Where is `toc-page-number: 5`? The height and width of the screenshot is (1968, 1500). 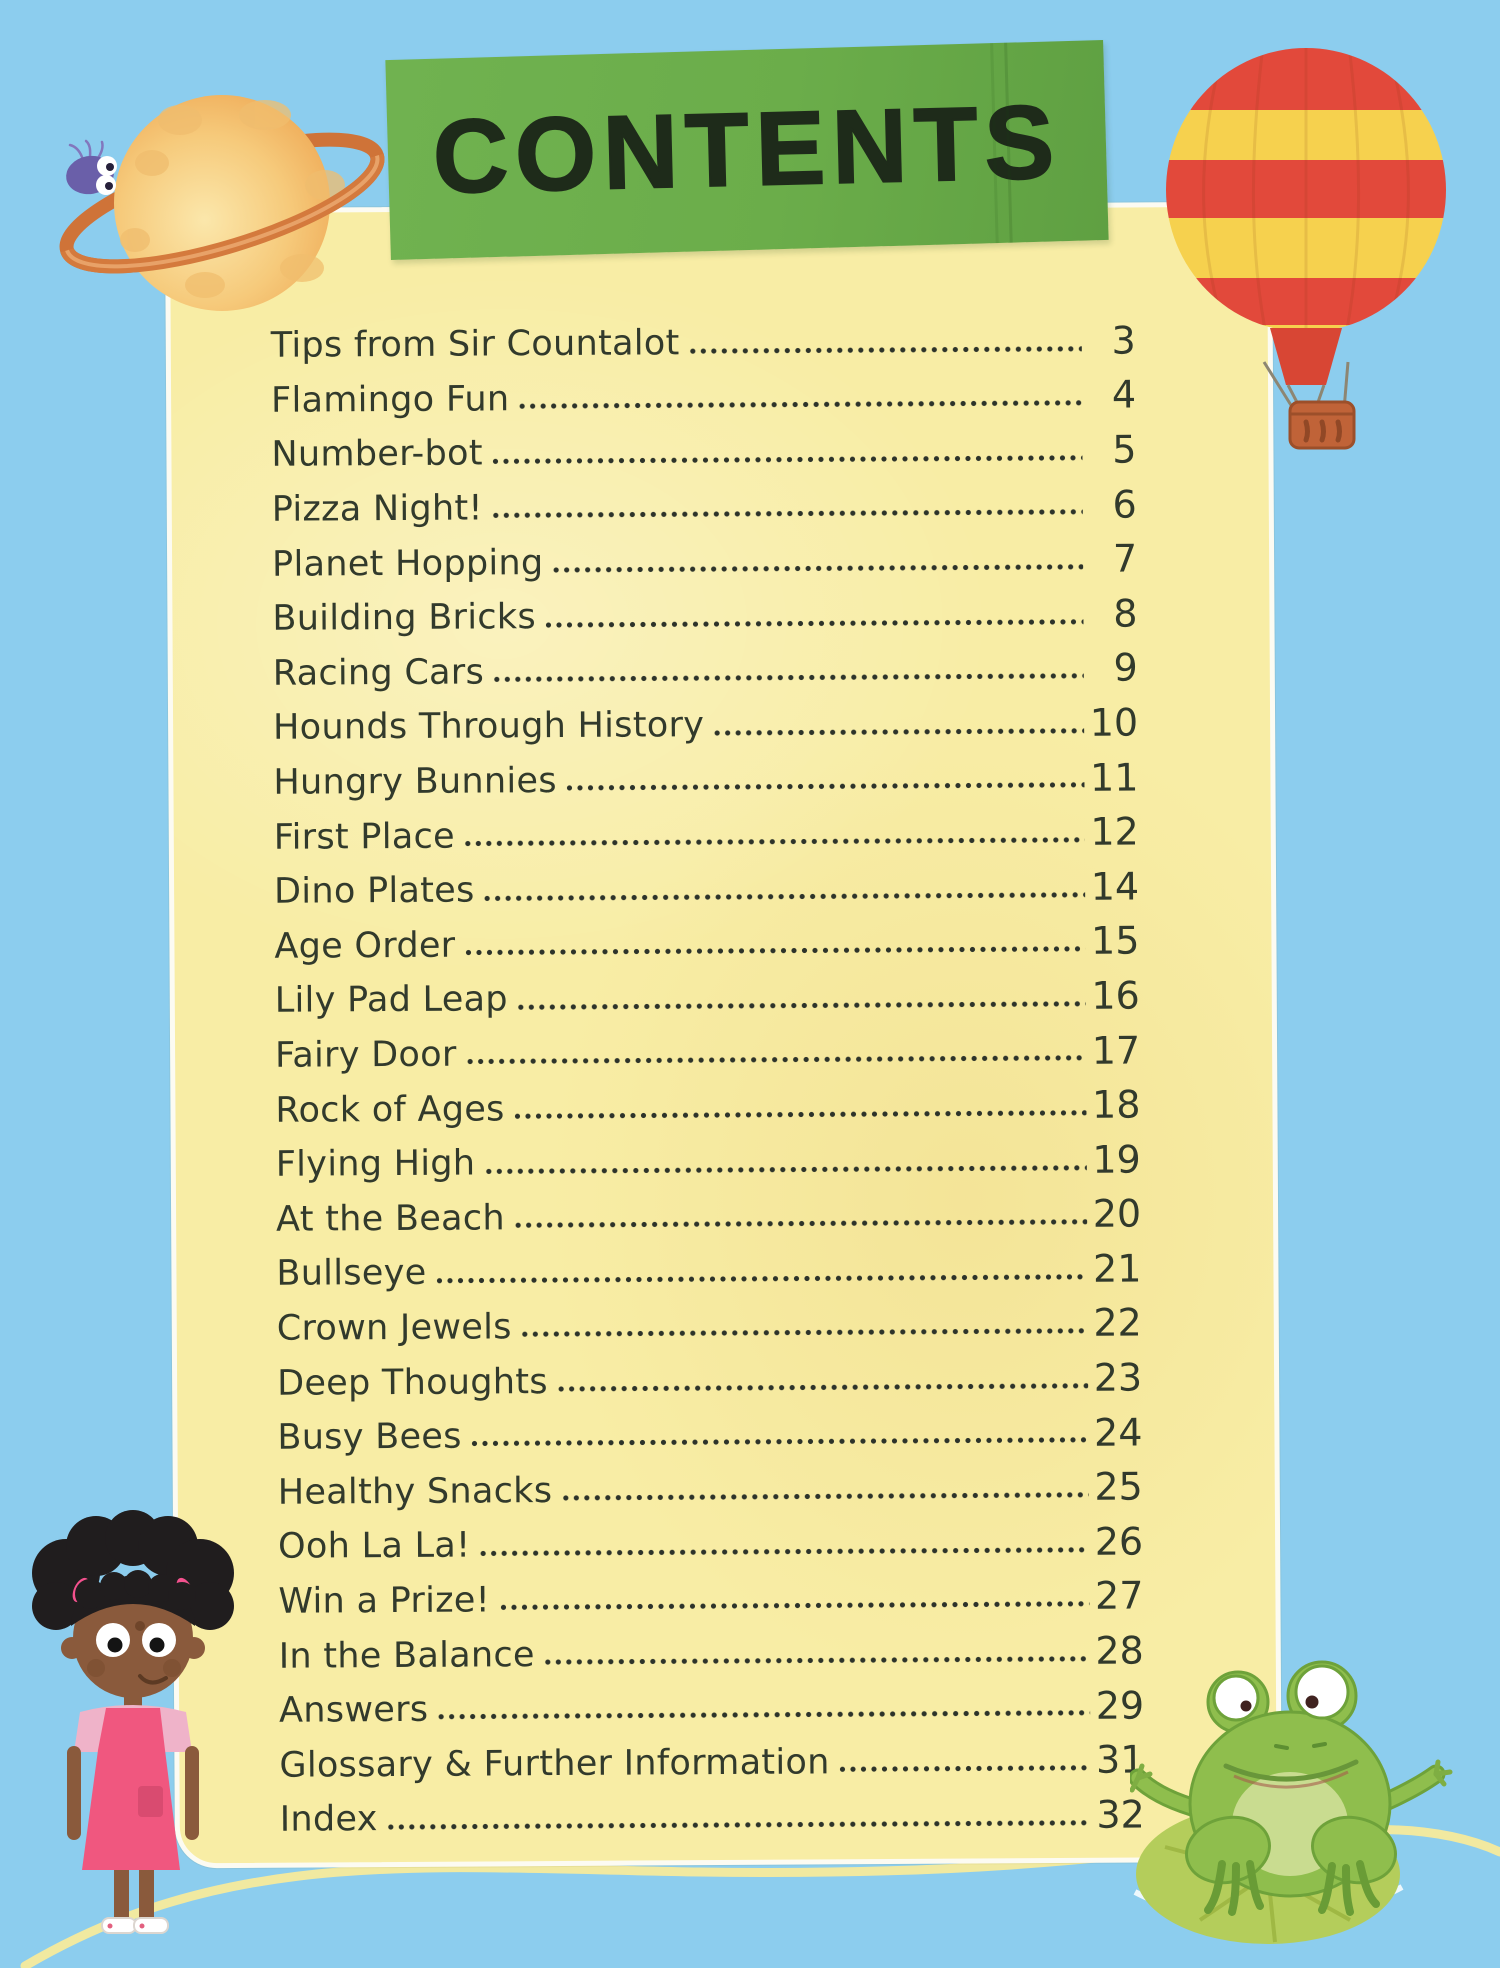
toc-page-number: 5 is located at coordinates (1124, 449).